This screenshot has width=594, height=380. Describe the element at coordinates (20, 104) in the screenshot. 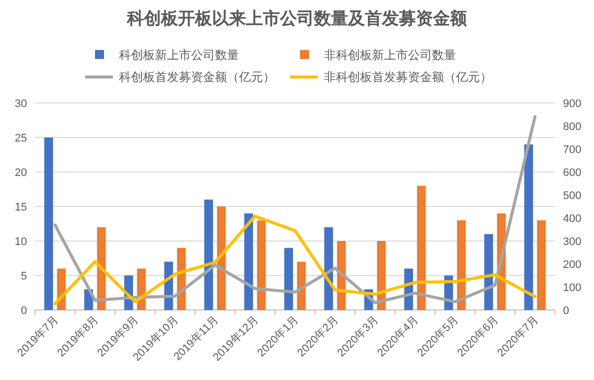

I see `y-tick-label: 30` at that location.